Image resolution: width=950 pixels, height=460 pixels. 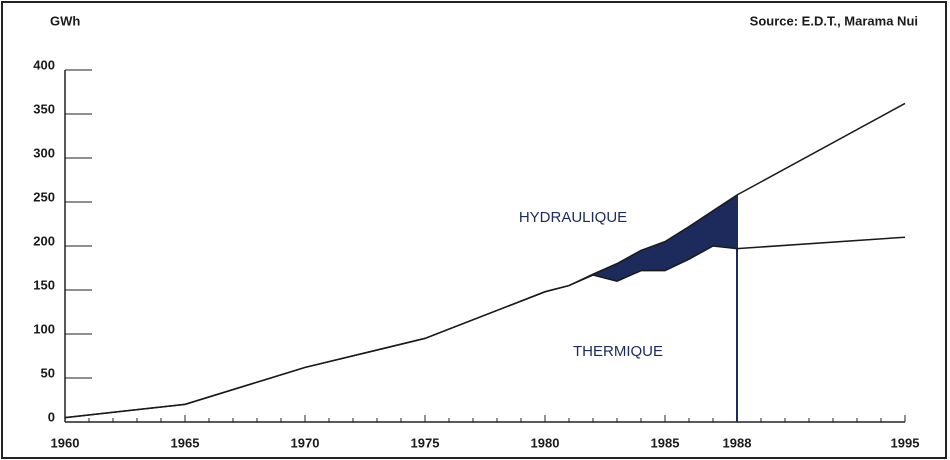 What do you see at coordinates (545, 442) in the screenshot?
I see `x-tick-label: 1980` at bounding box center [545, 442].